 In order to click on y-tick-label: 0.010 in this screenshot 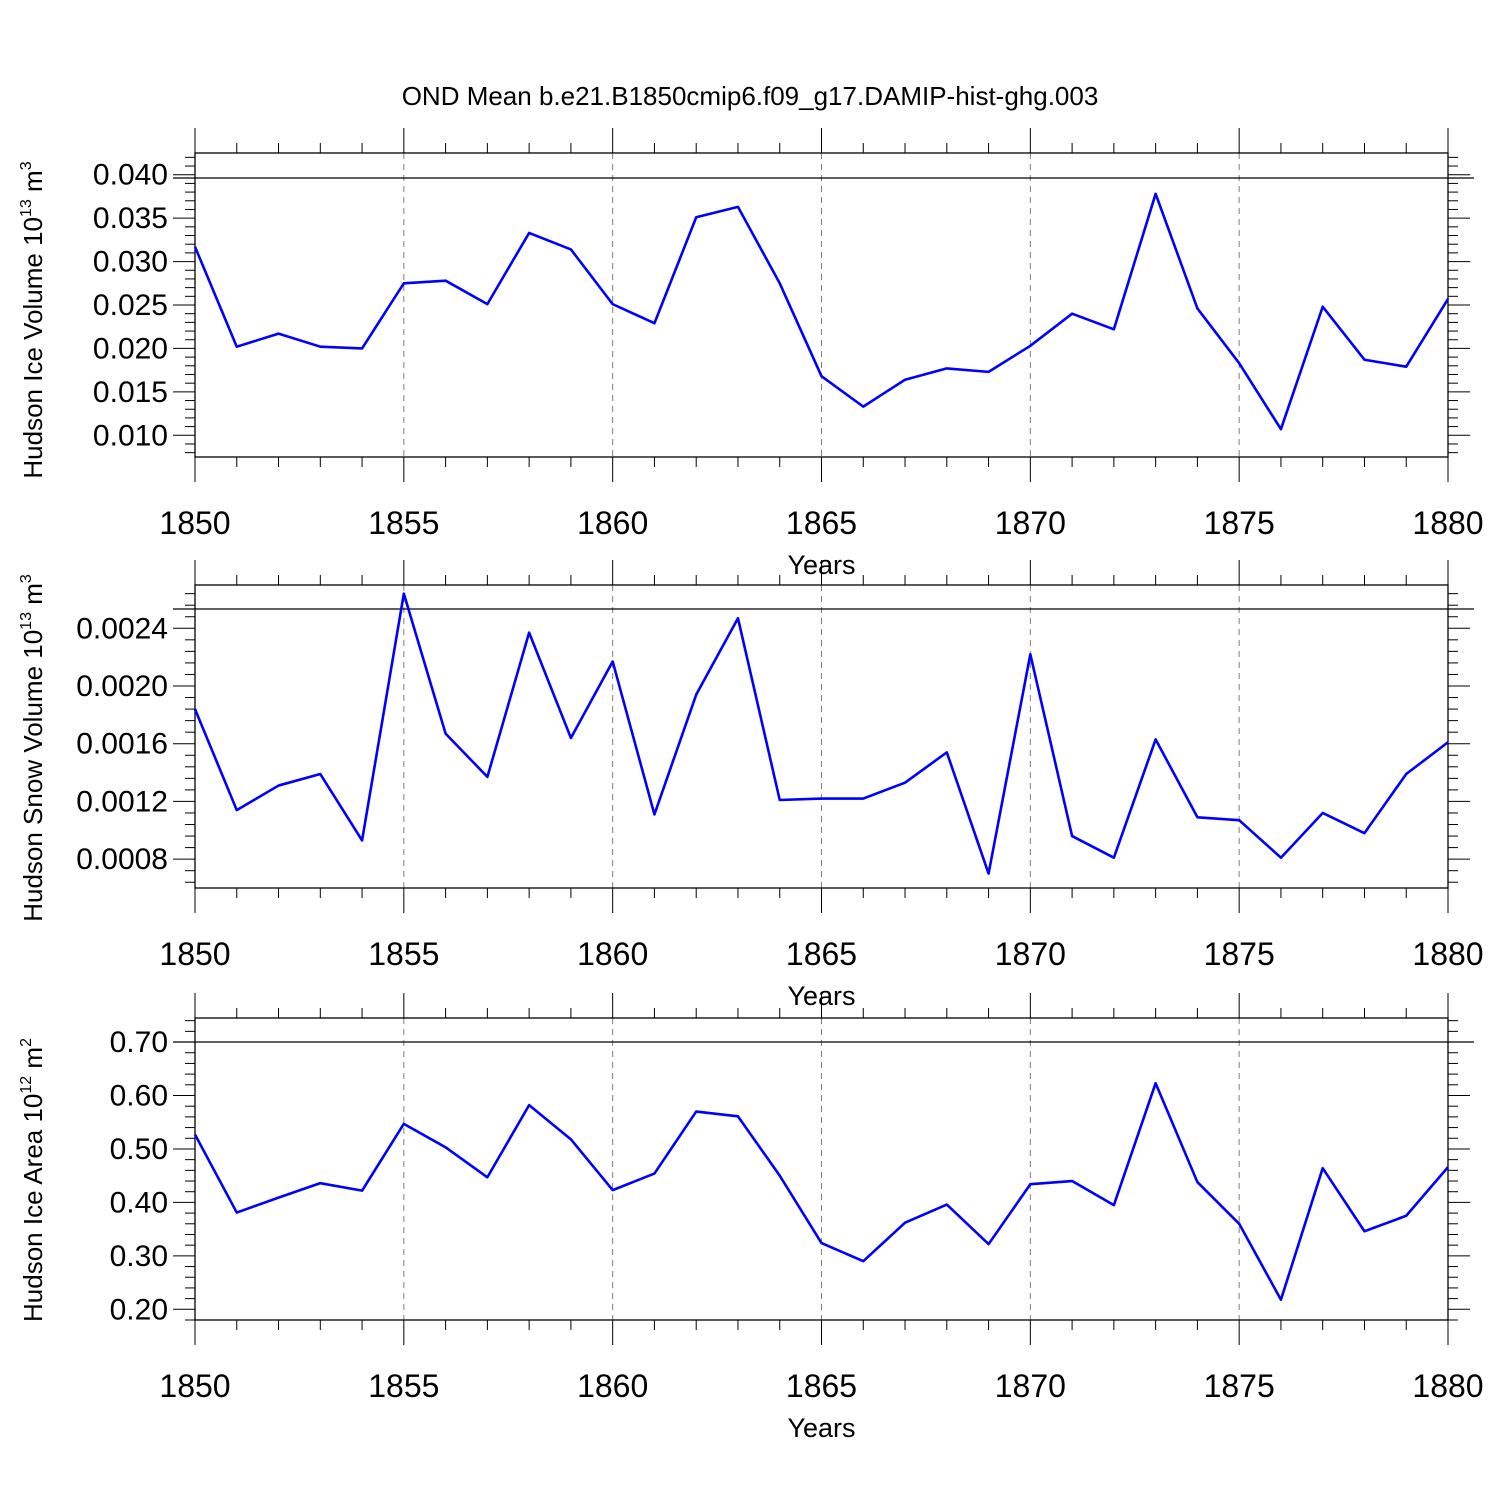, I will do `click(130, 435)`.